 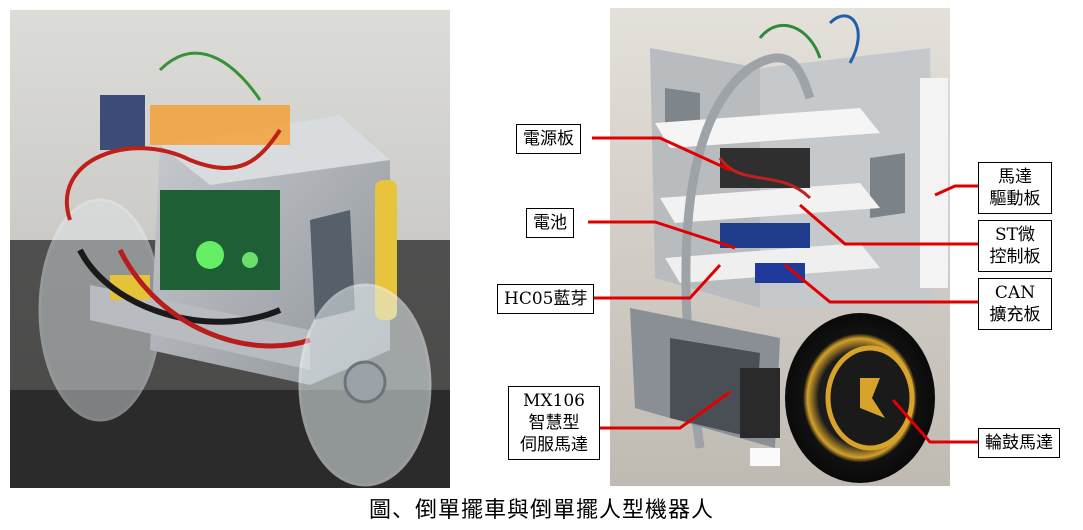 I want to click on label-st-microcontroller: ST微 控制板, so click(x=1015, y=246).